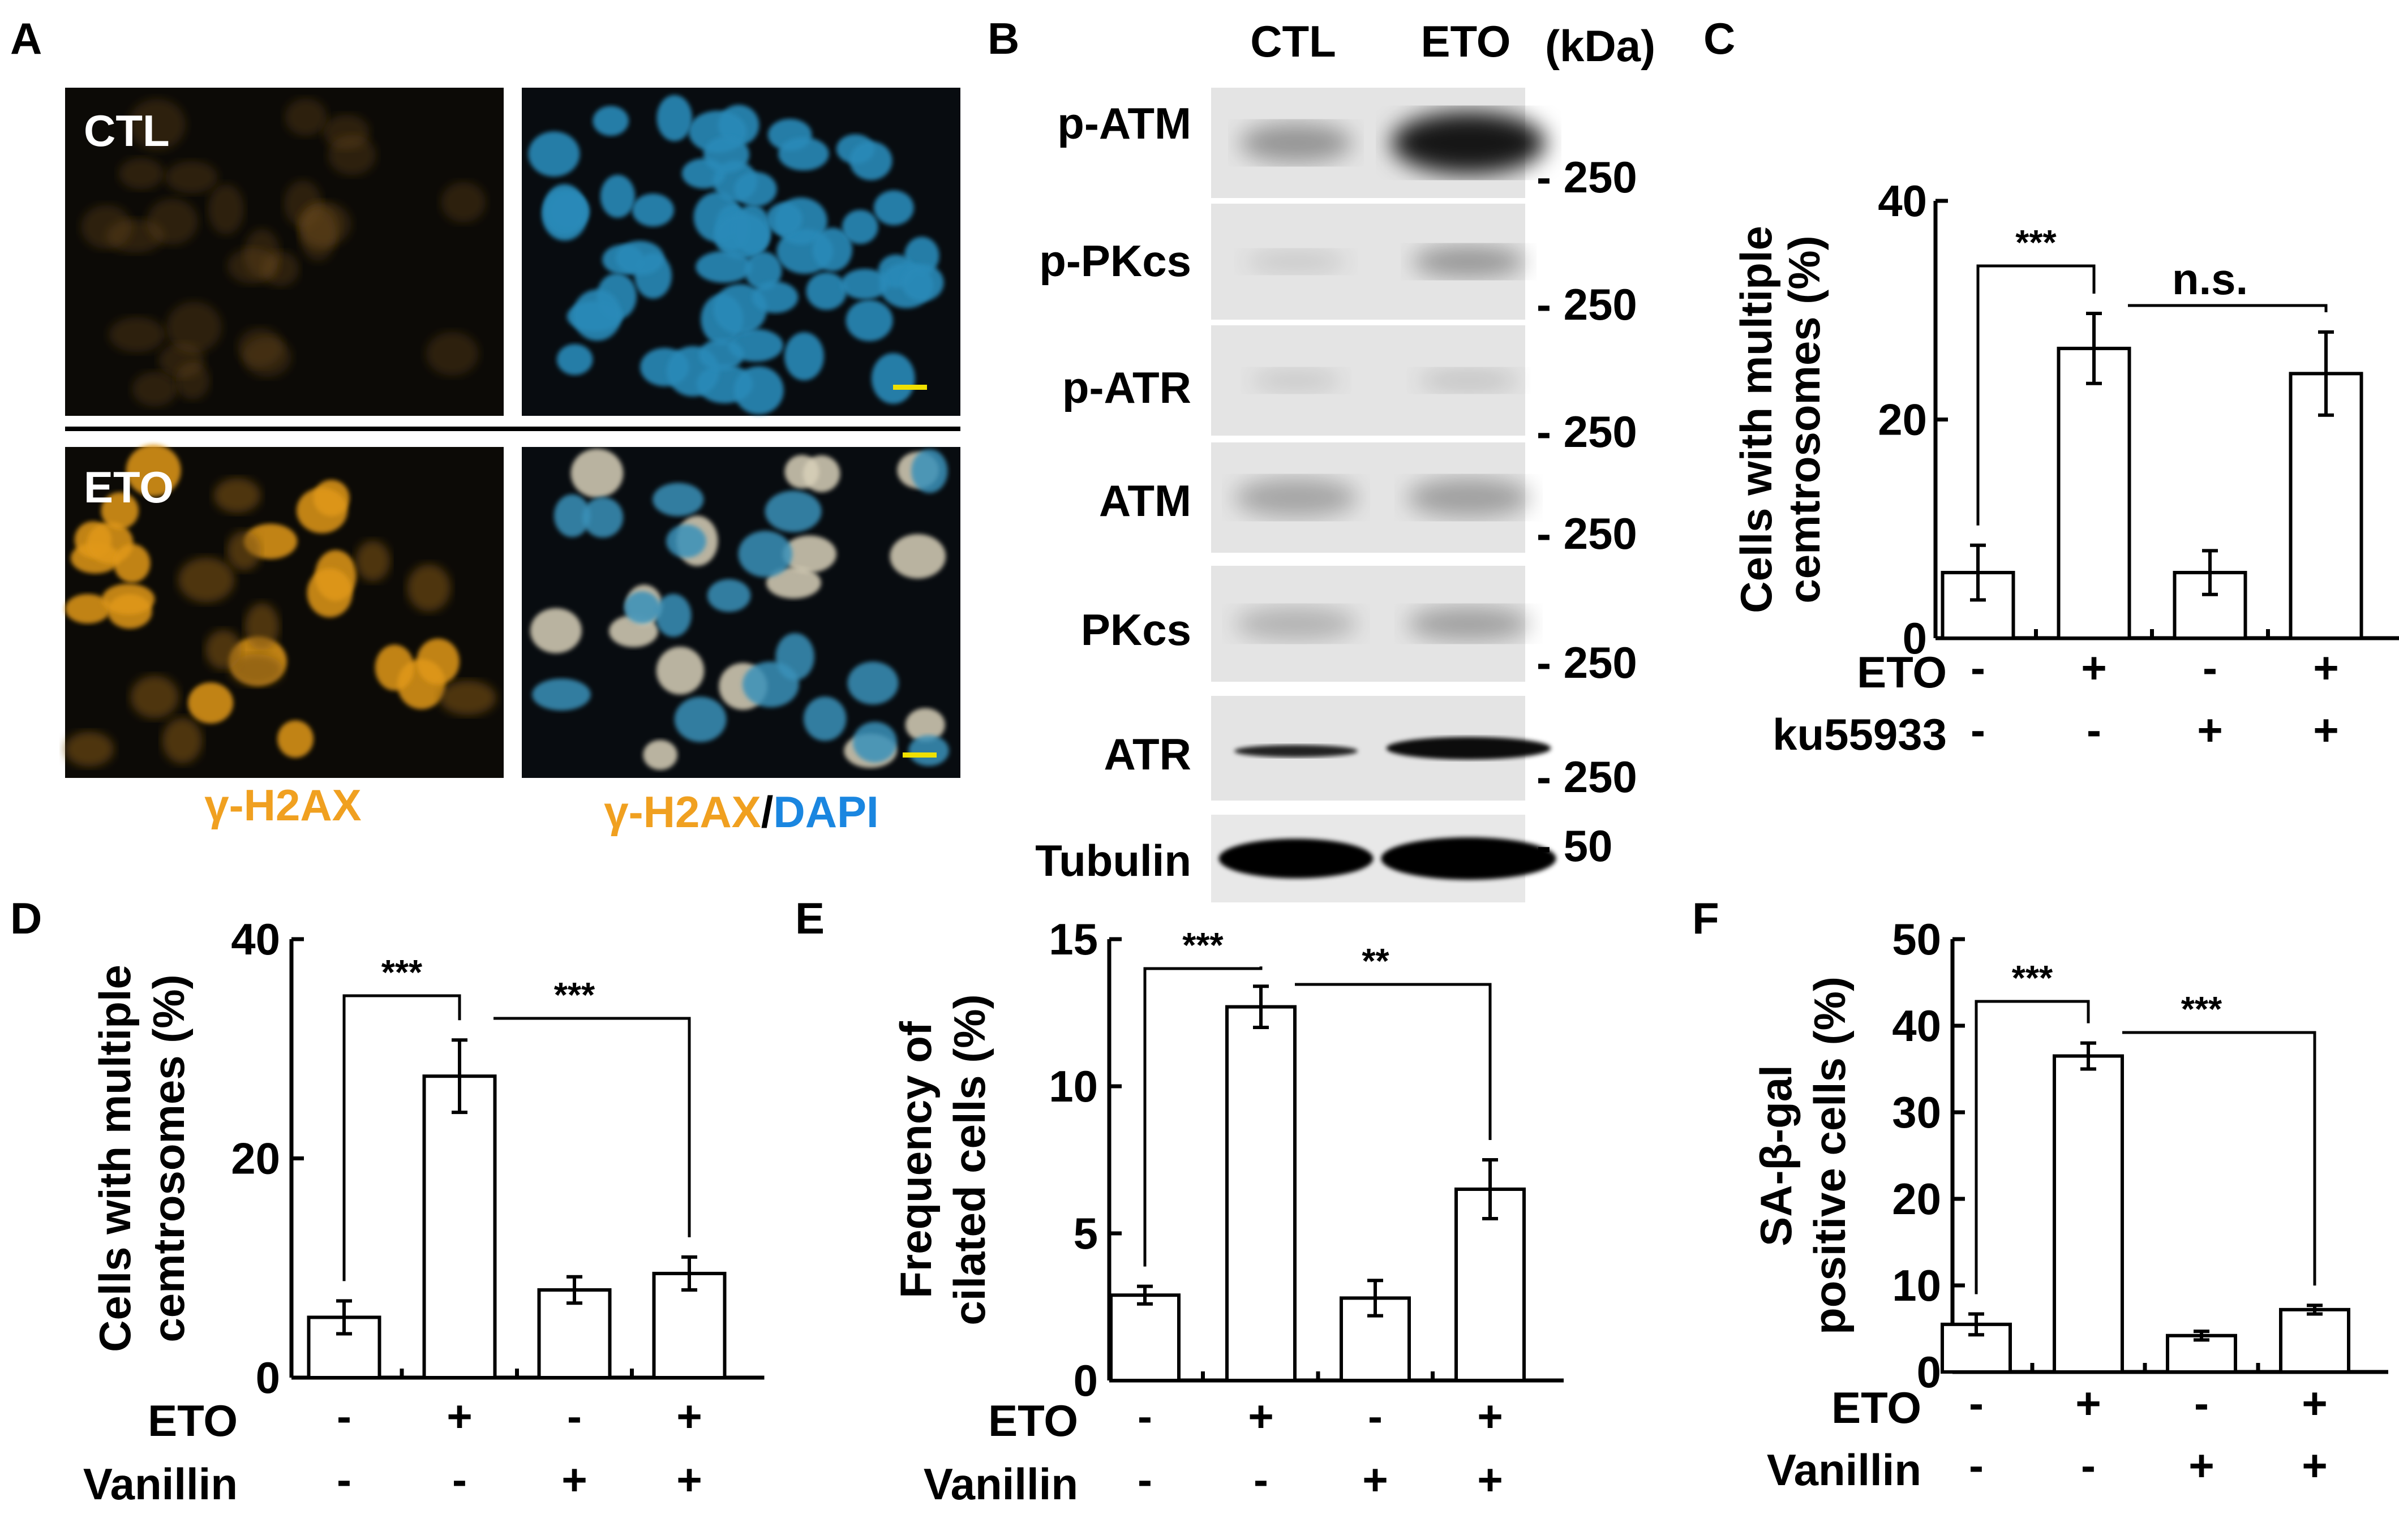 This screenshot has height=1540, width=2399. I want to click on lane-label-ctl: CTL, so click(1293, 41).